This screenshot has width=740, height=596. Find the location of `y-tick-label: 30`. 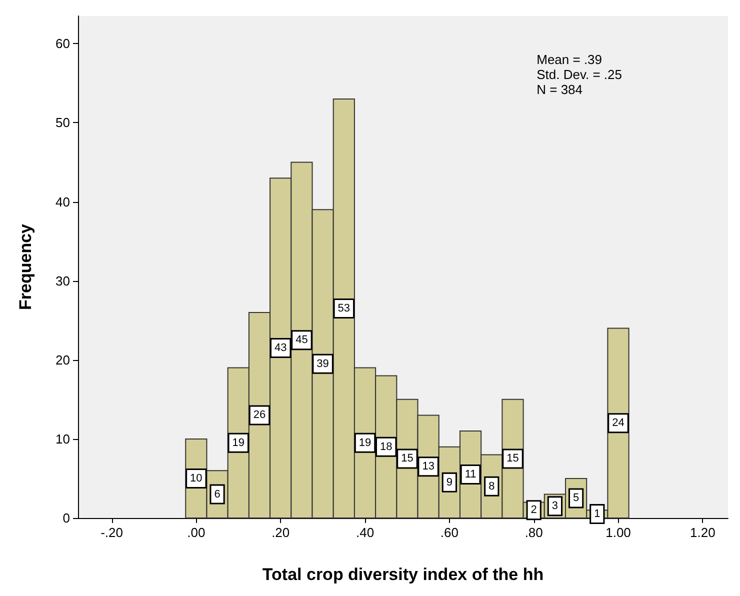

y-tick-label: 30 is located at coordinates (63, 280).